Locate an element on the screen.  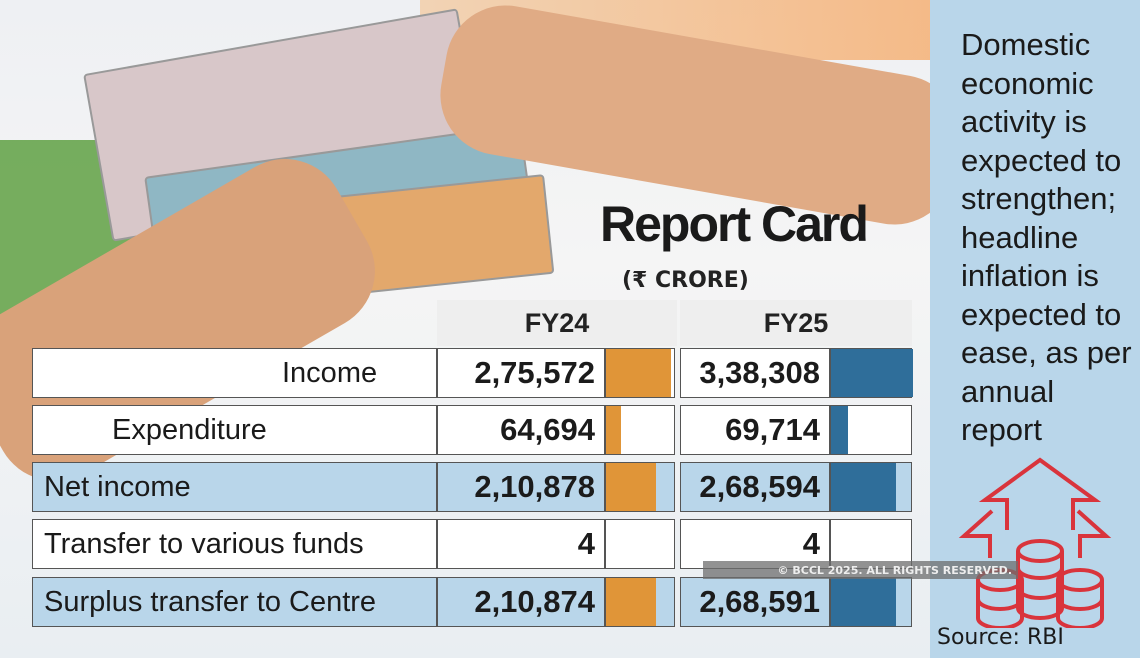
fy24-value: 2,10,874 is located at coordinates (534, 601).